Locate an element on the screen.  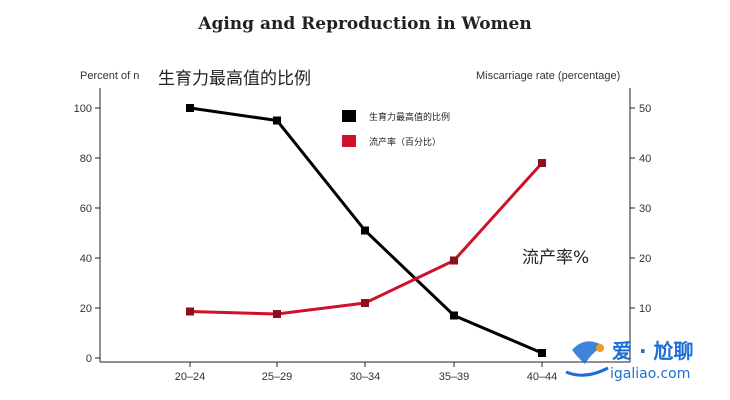
watermark: 爱 · 尬聊 igaliao.com is located at coordinates (629, 360).